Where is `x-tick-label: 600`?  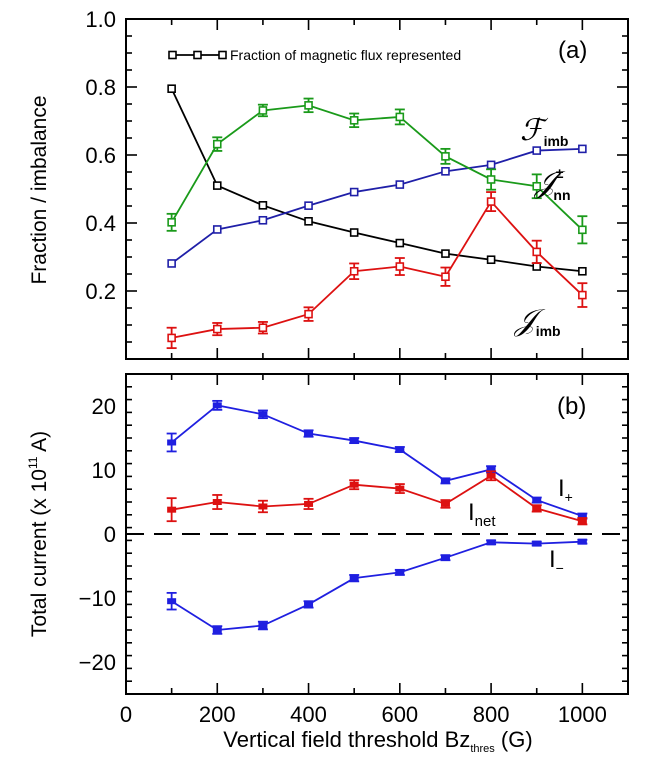 x-tick-label: 600 is located at coordinates (399, 714).